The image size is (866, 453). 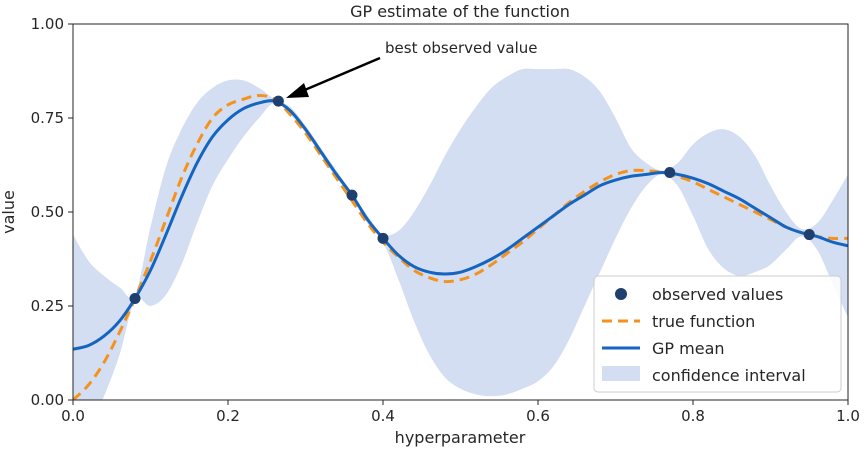 What do you see at coordinates (47, 306) in the screenshot?
I see `y-tick-label: 0.25` at bounding box center [47, 306].